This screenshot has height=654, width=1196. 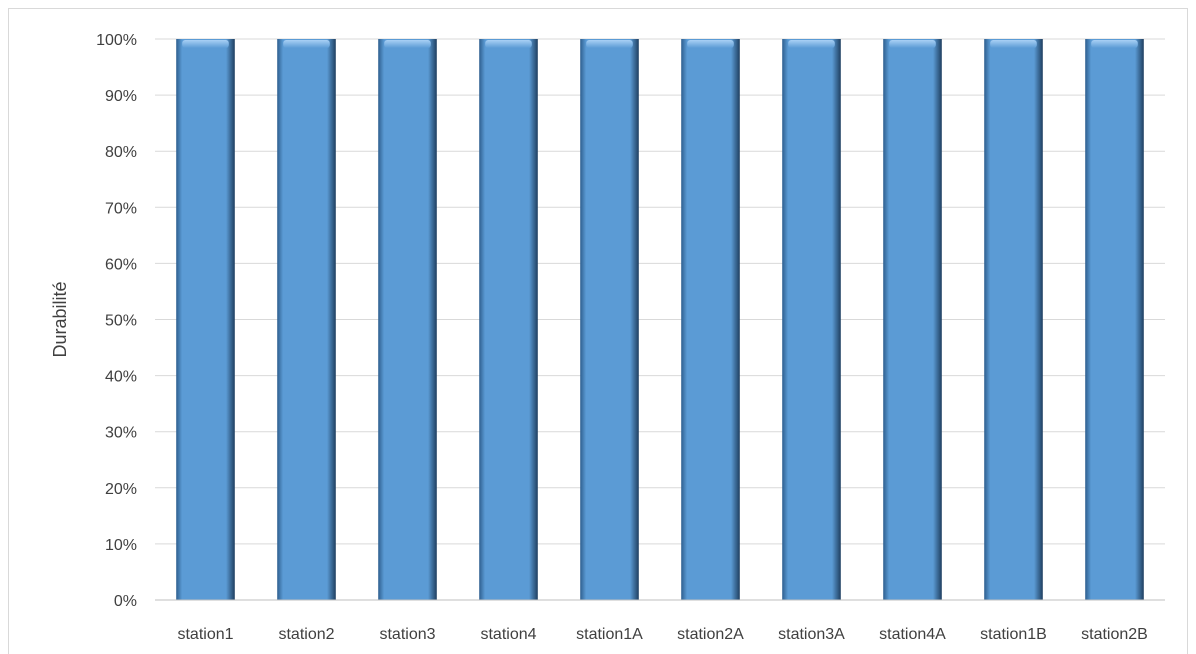 What do you see at coordinates (121, 152) in the screenshot?
I see `y-tick-label: 80%` at bounding box center [121, 152].